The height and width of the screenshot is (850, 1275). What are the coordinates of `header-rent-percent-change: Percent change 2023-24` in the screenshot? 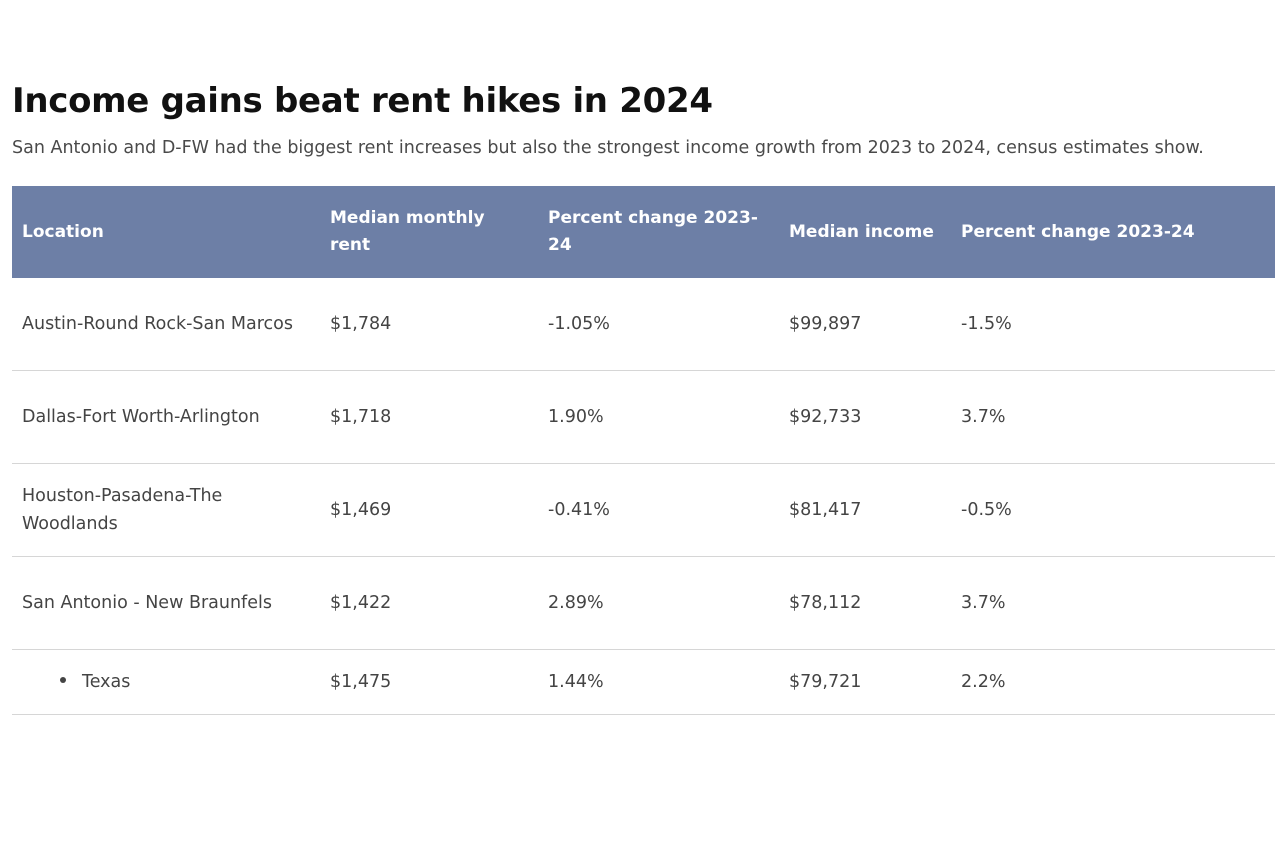 It's located at (658, 232).